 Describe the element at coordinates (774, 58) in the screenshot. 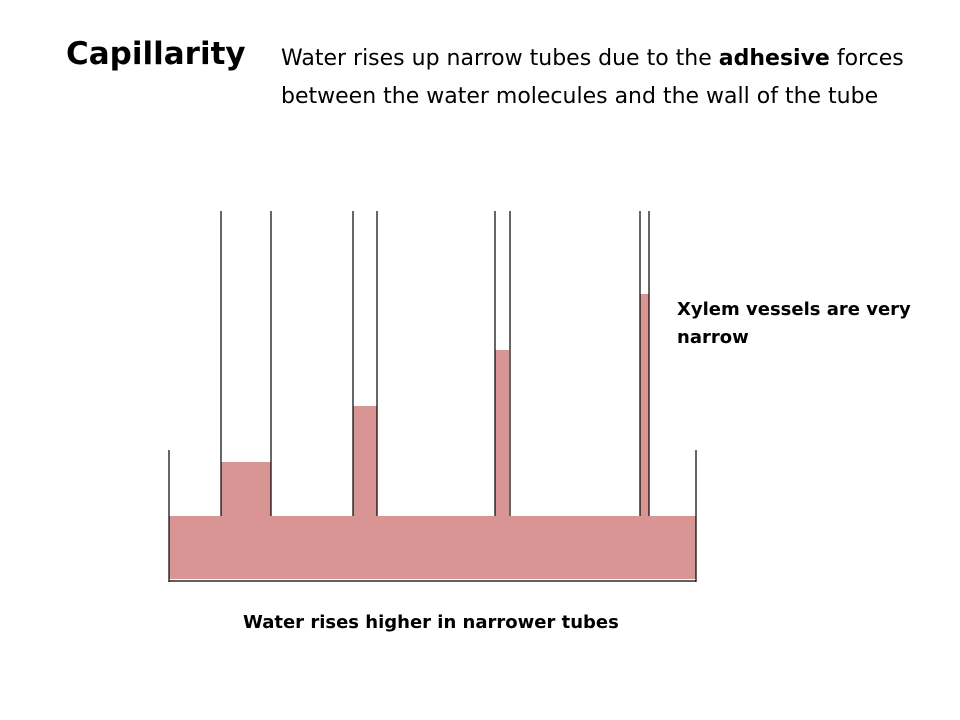

I see `adhesive-keyword: adhesive` at that location.